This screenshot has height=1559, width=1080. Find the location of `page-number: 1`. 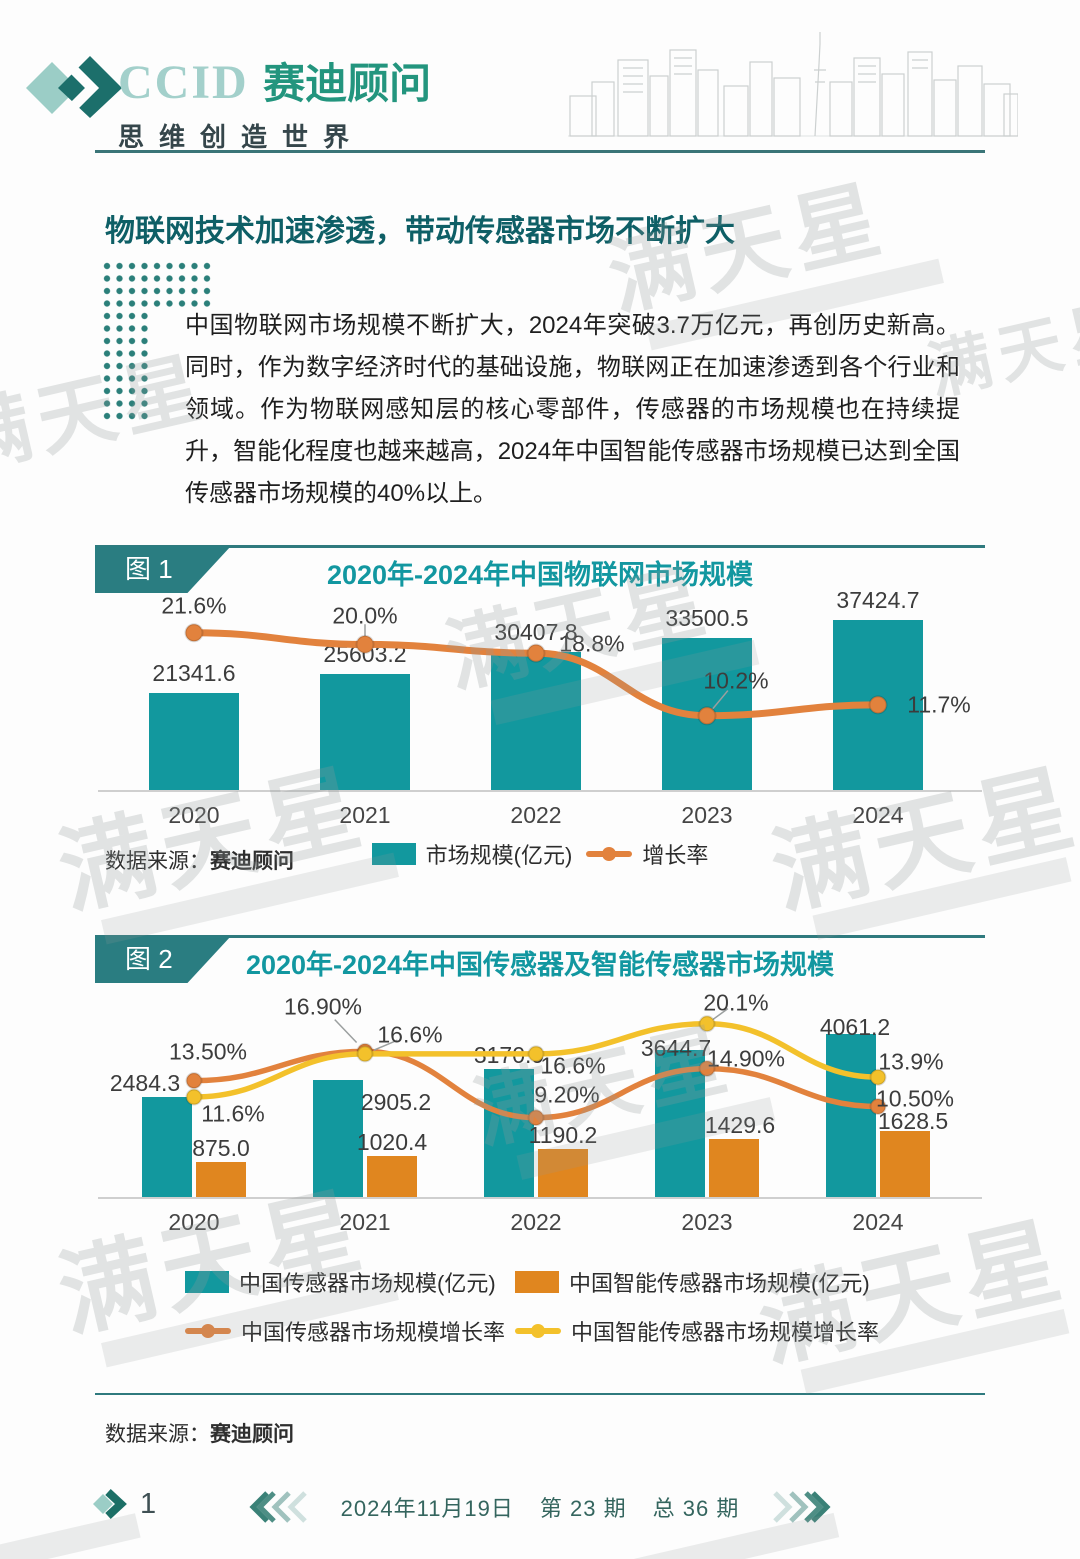

page-number: 1 is located at coordinates (148, 1503).